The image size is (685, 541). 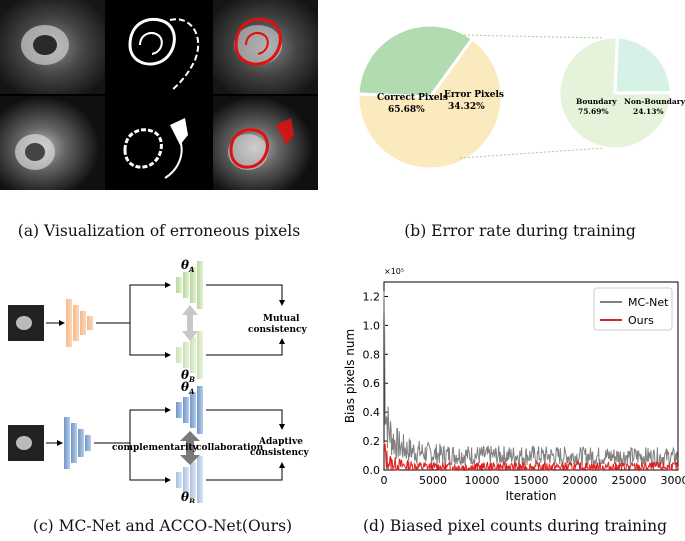 What do you see at coordinates (372, 412) in the screenshot?
I see `y-tick-label: 0.4` at bounding box center [372, 412].